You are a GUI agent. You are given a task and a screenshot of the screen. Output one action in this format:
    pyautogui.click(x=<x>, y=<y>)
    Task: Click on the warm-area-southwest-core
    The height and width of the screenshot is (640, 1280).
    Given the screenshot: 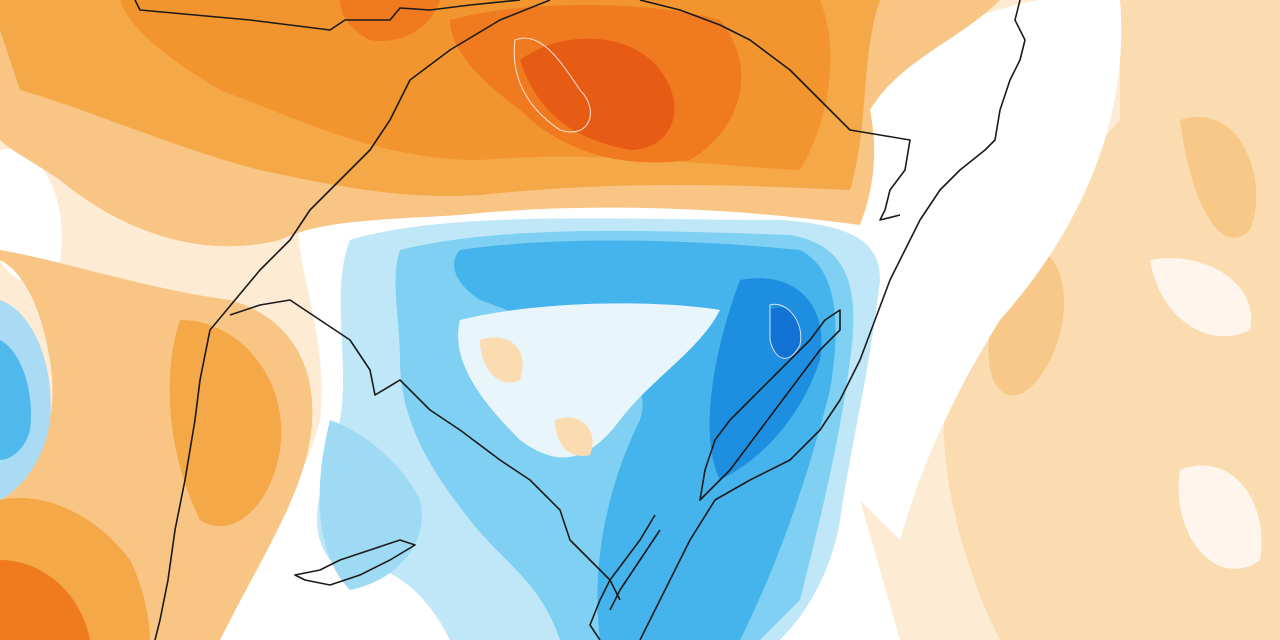 What is the action you would take?
    pyautogui.click(x=45, y=600)
    